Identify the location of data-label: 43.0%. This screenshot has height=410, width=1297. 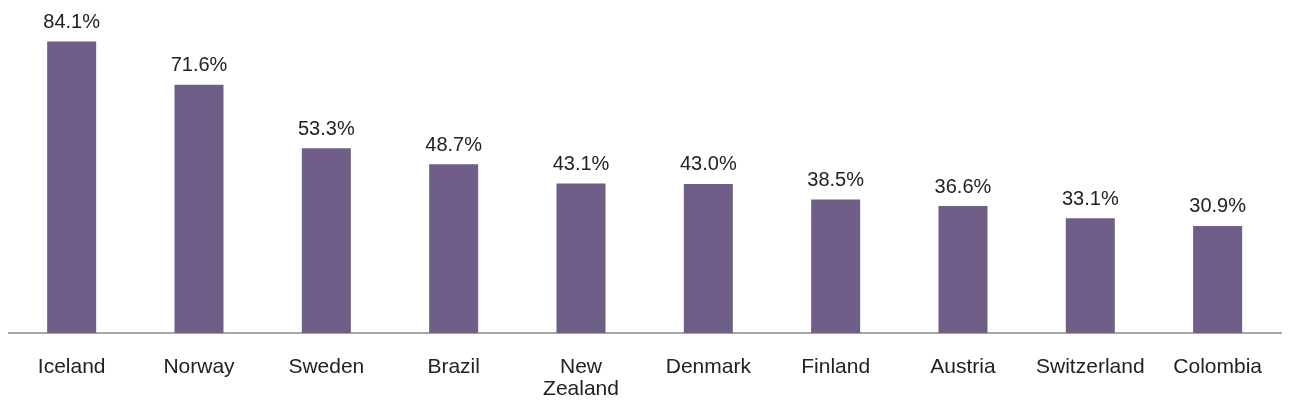
(708, 163).